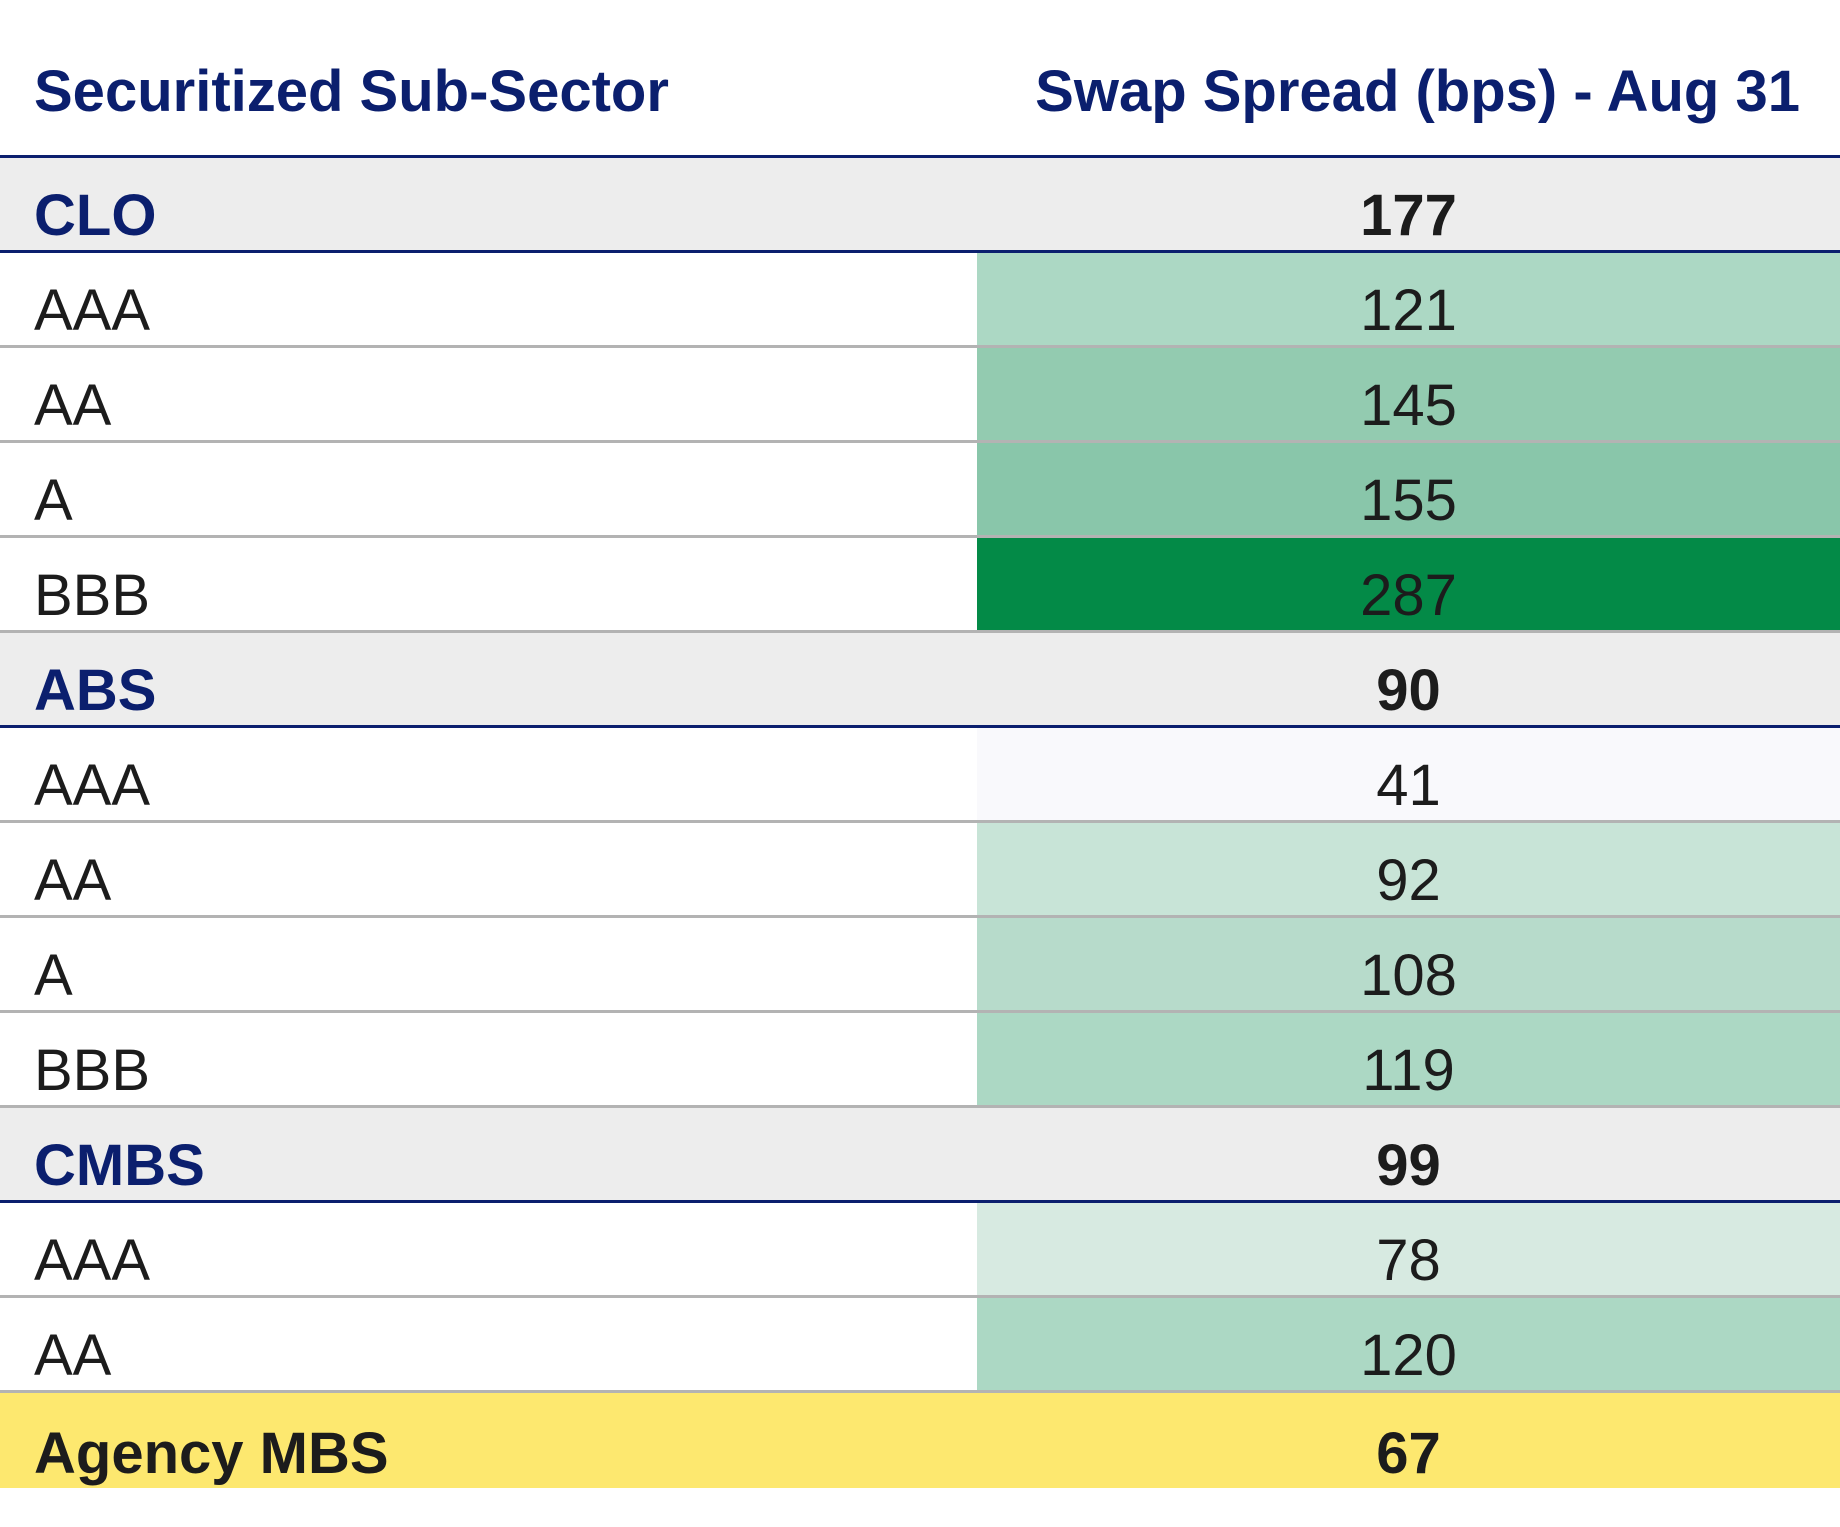 The width and height of the screenshot is (1840, 1527). I want to click on agency-row-agency-mbs: Agency MBS 67, so click(920, 1440).